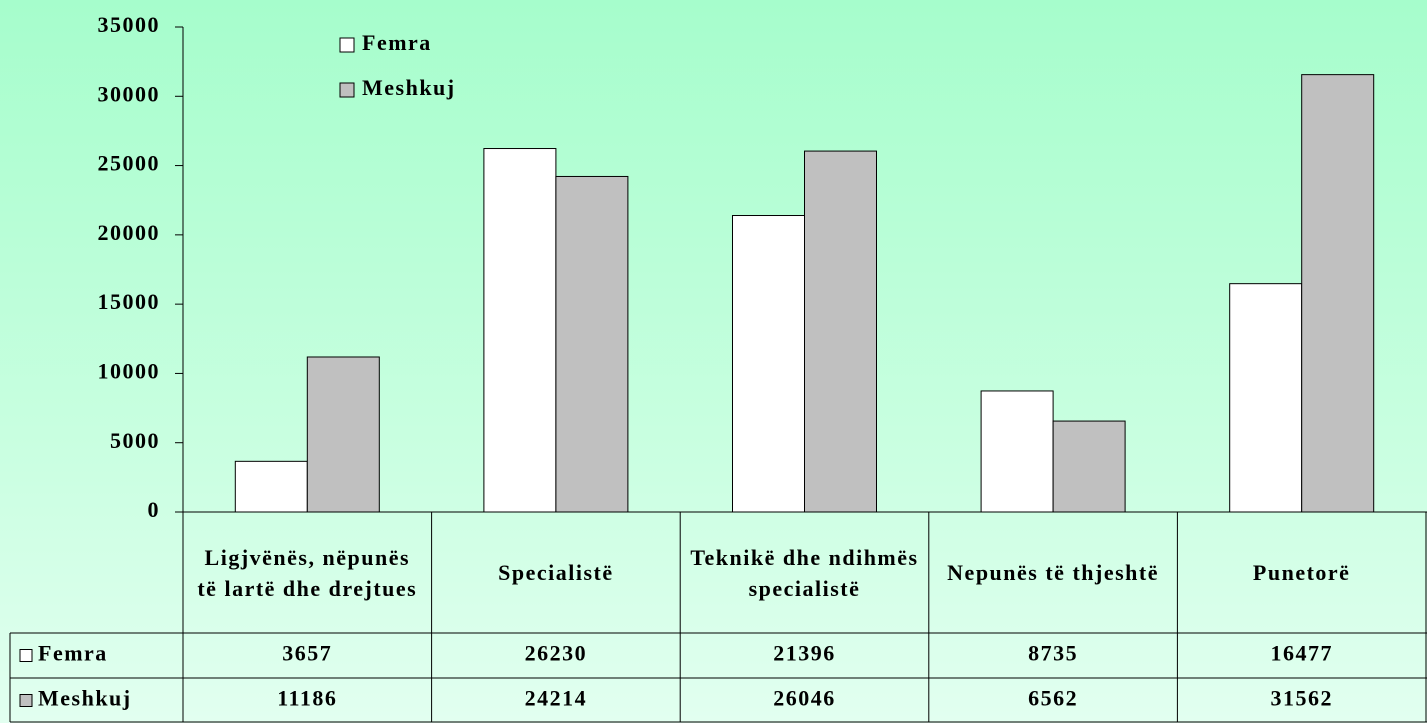 Image resolution: width=1427 pixels, height=723 pixels. Describe the element at coordinates (135, 440) in the screenshot. I see `y-tick-label: 5000` at that location.